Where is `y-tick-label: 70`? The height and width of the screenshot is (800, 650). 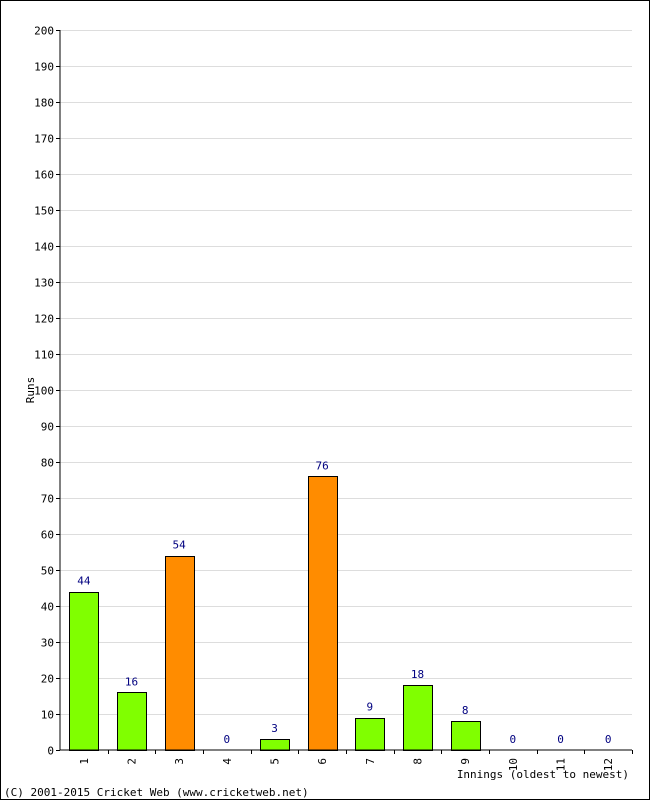
y-tick-label: 70 is located at coordinates (47, 499).